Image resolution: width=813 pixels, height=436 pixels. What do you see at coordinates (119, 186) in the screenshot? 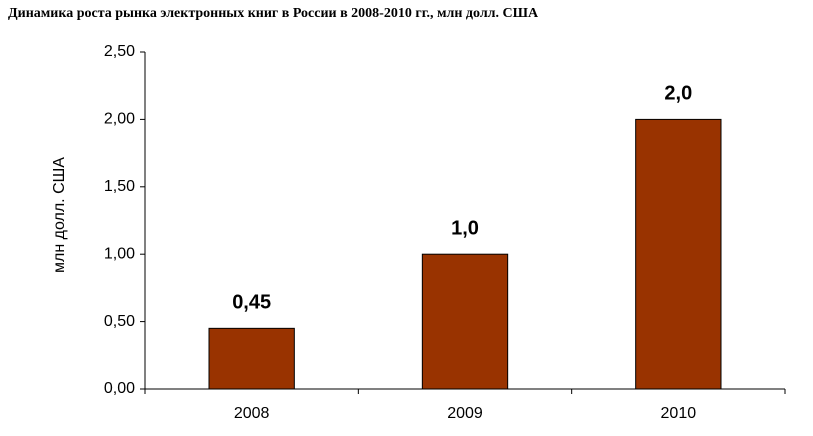
I see `y-tick-label: 1,50` at bounding box center [119, 186].